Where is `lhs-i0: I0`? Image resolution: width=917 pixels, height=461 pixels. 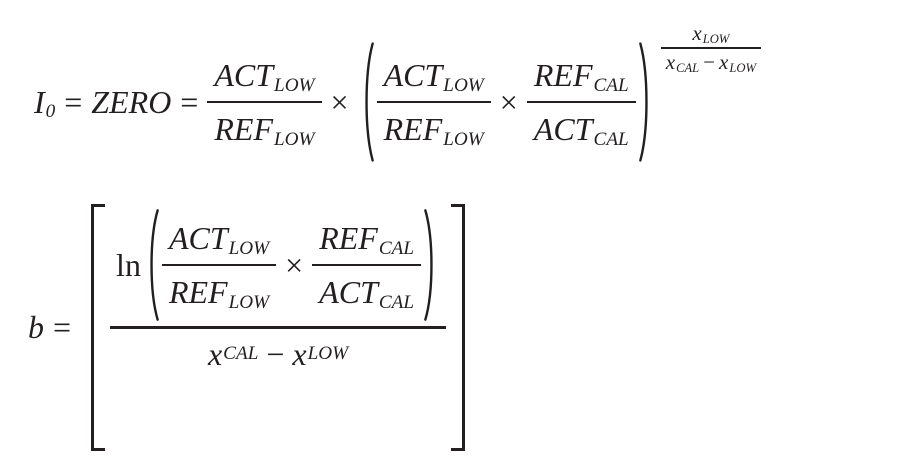 lhs-i0: I0 is located at coordinates (45, 103).